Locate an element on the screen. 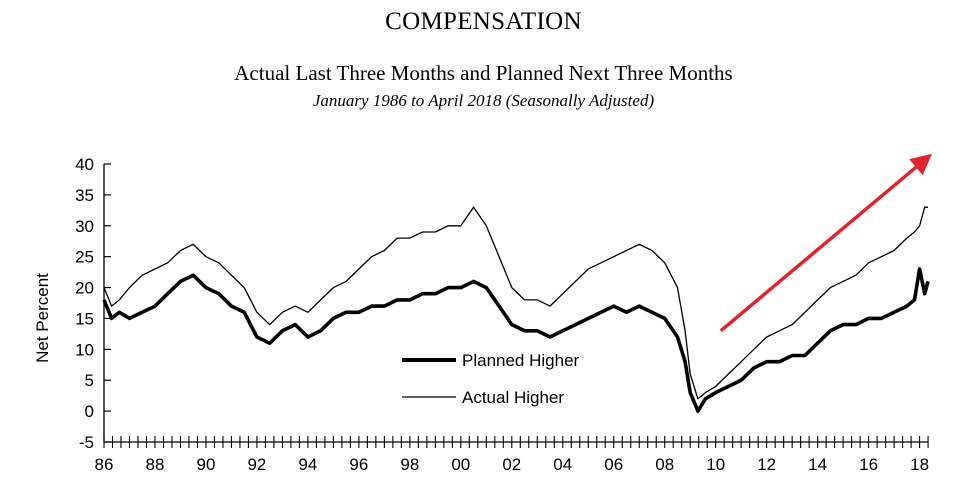  x-tick-label: 12 is located at coordinates (766, 464).